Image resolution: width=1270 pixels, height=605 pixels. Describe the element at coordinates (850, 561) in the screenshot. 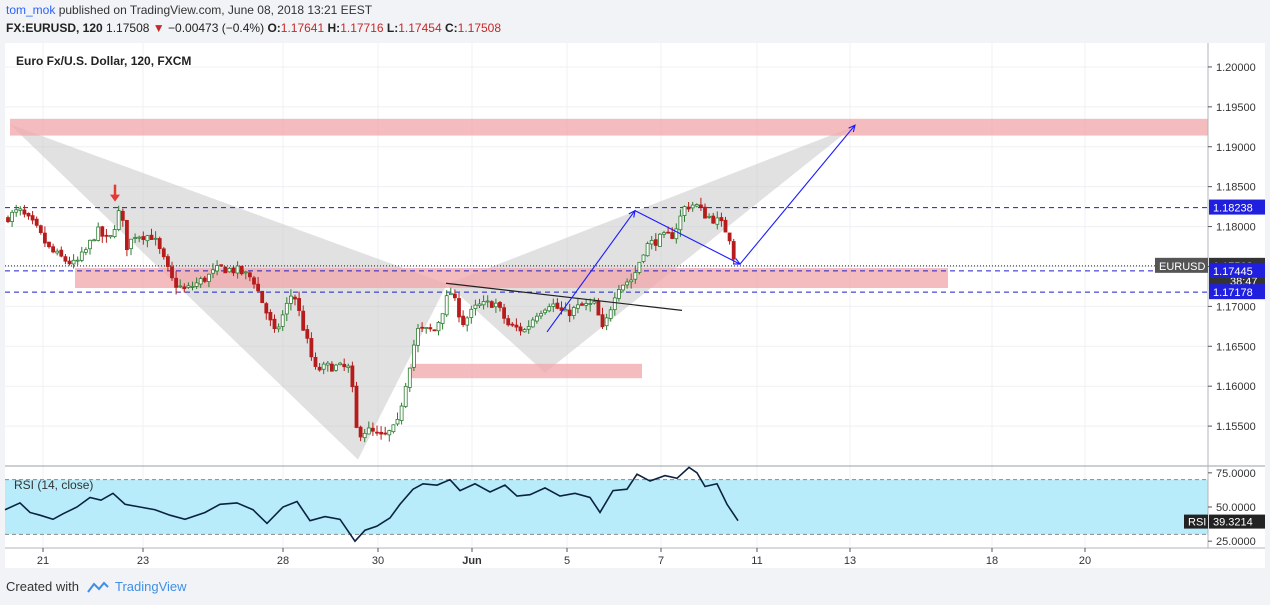

I see `time-tick-label: 13` at that location.